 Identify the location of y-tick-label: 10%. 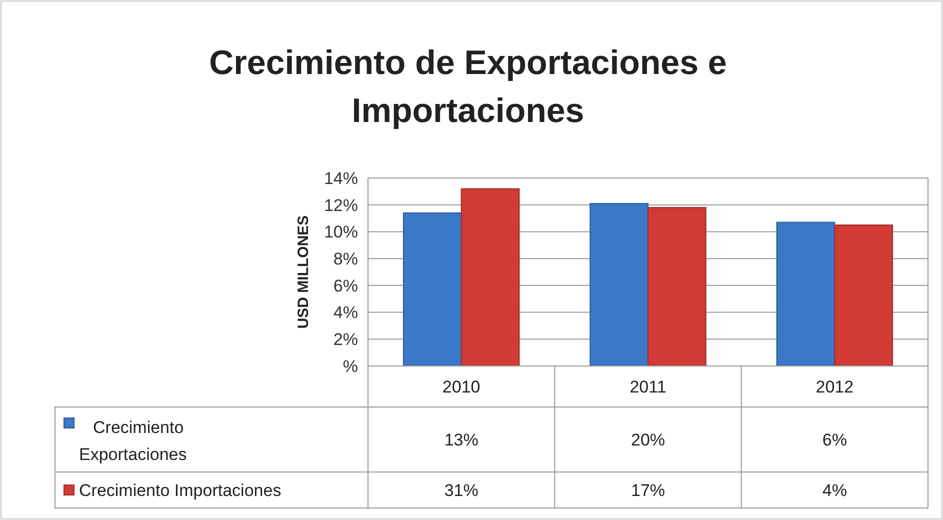
(341, 232).